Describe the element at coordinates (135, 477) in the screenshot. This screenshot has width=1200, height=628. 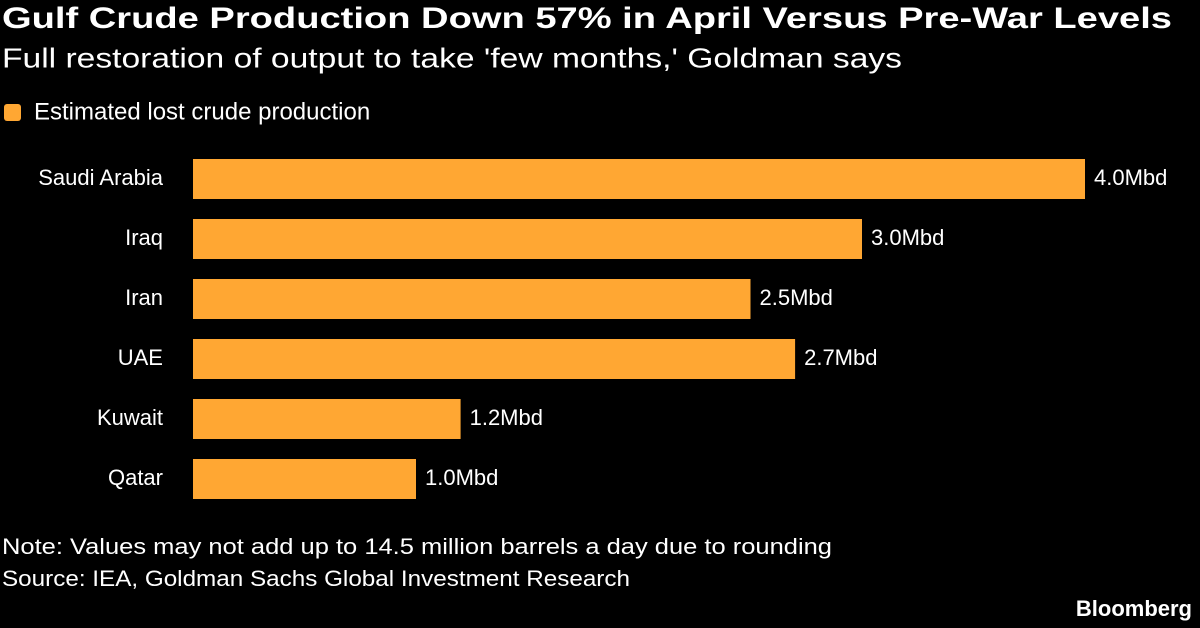
I see `y-tick-label: Qatar` at that location.